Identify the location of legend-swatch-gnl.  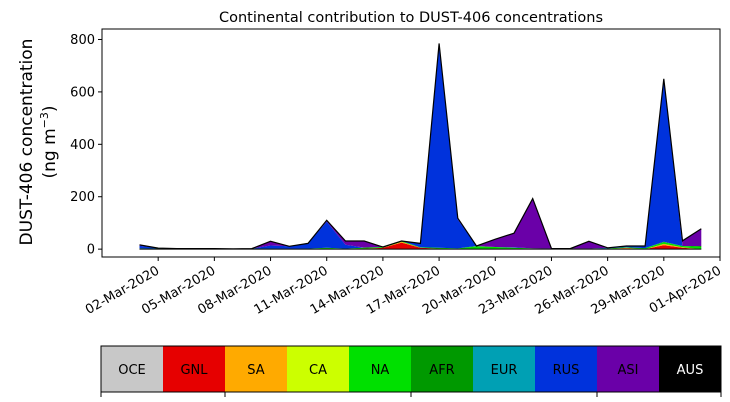
(194, 369).